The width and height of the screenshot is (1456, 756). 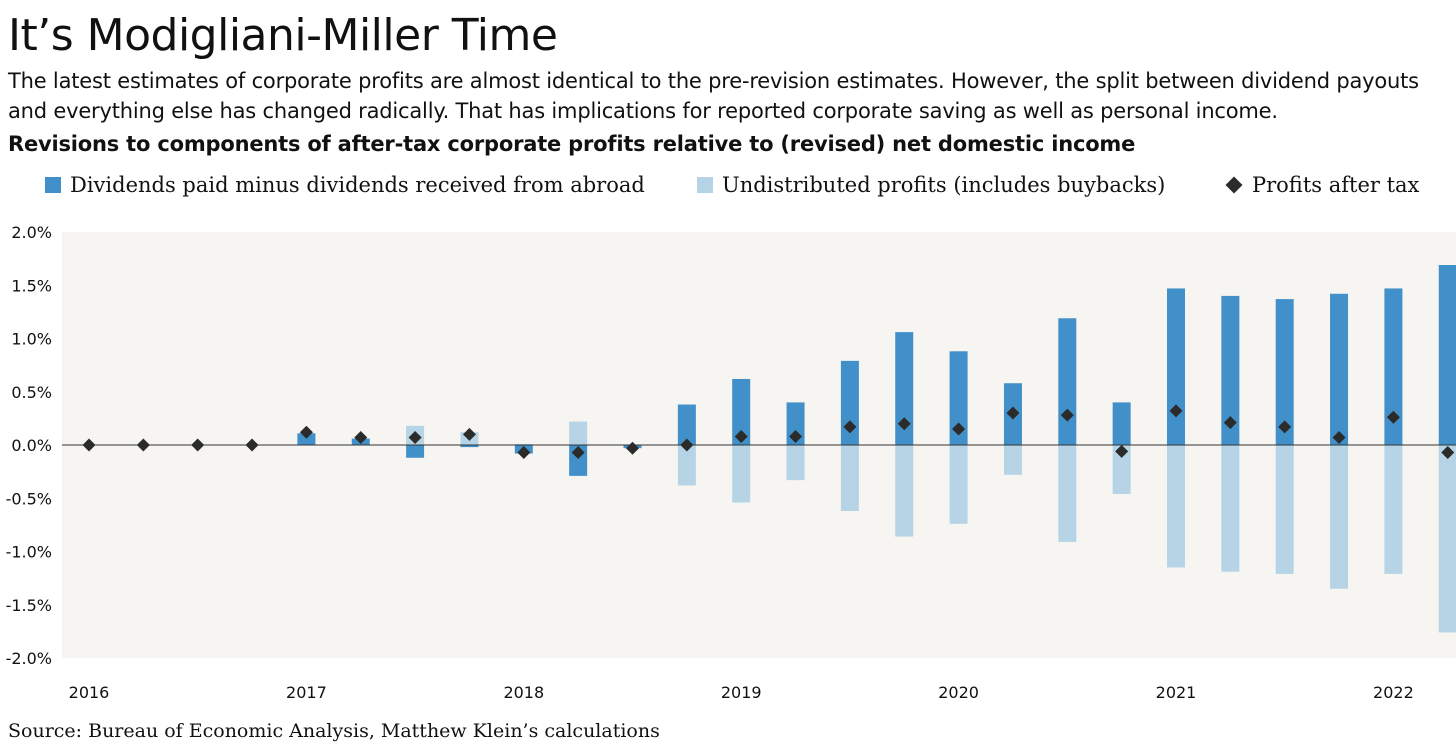 What do you see at coordinates (29, 552) in the screenshot?
I see `y-tick-label: -1.0%` at bounding box center [29, 552].